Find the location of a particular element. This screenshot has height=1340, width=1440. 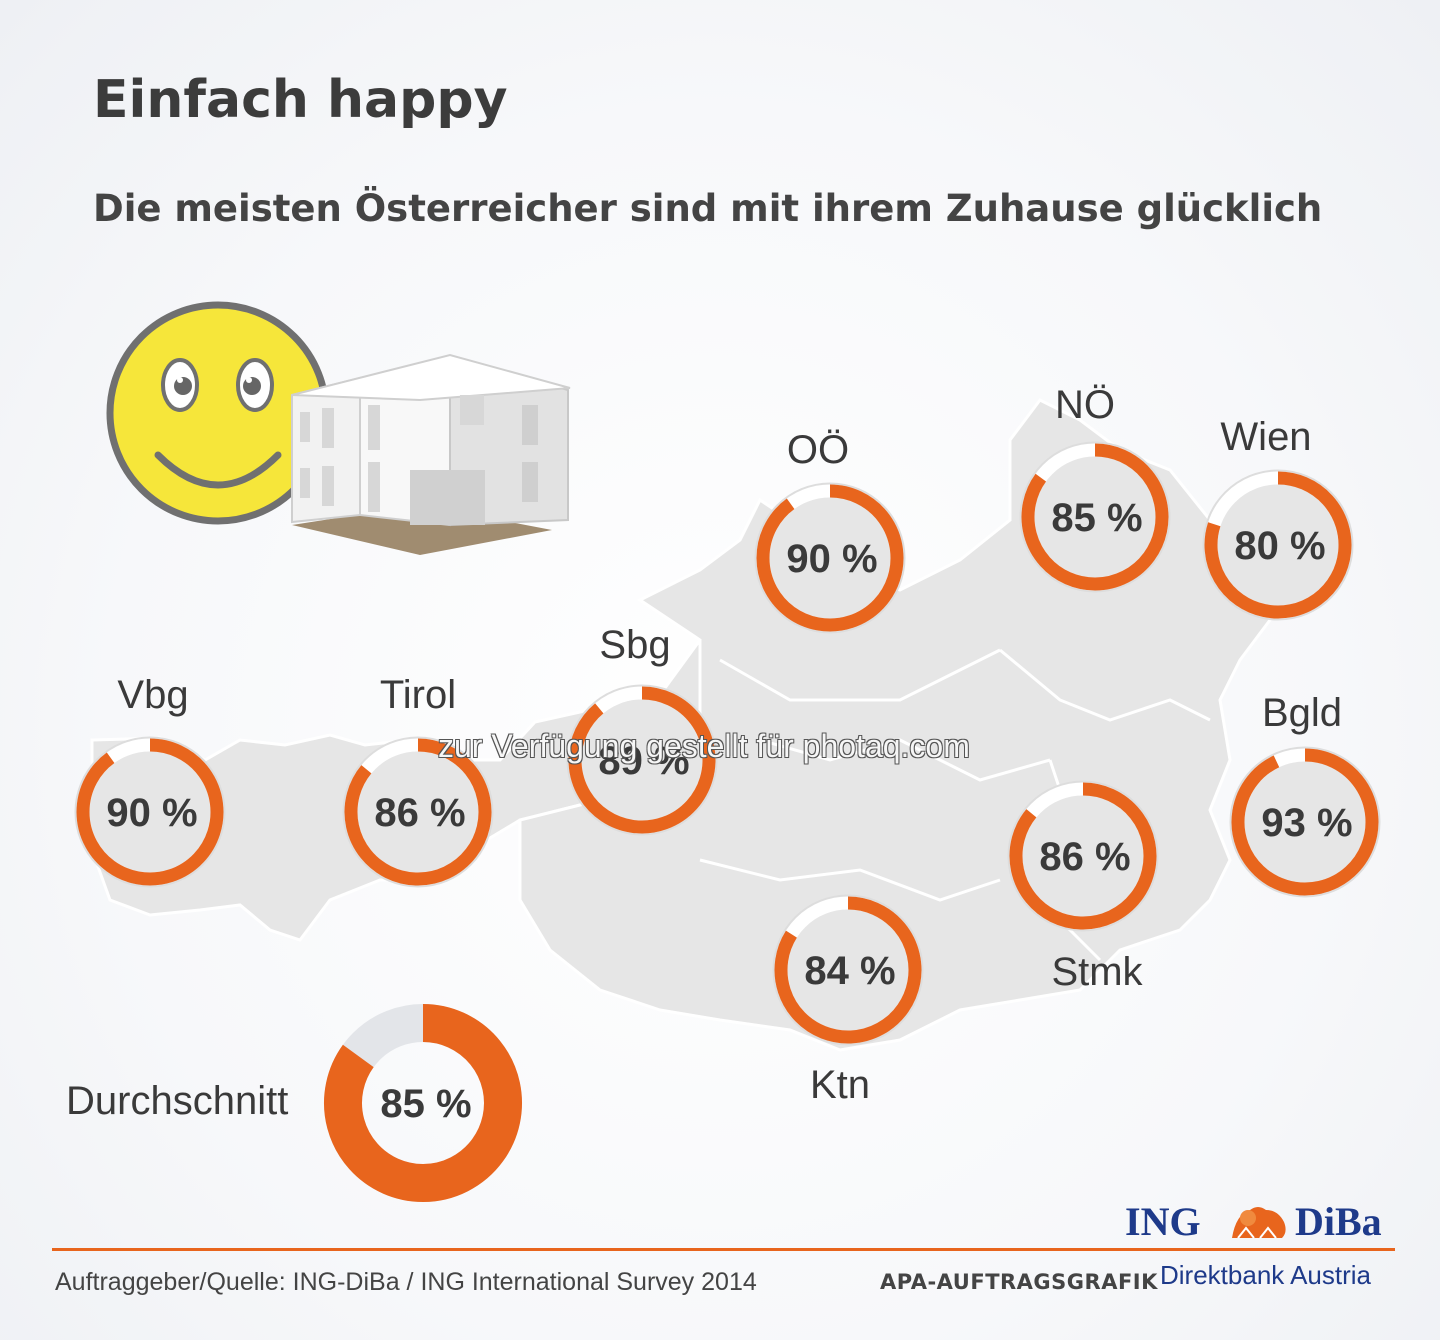

ring-center-ooe is located at coordinates (830, 558).